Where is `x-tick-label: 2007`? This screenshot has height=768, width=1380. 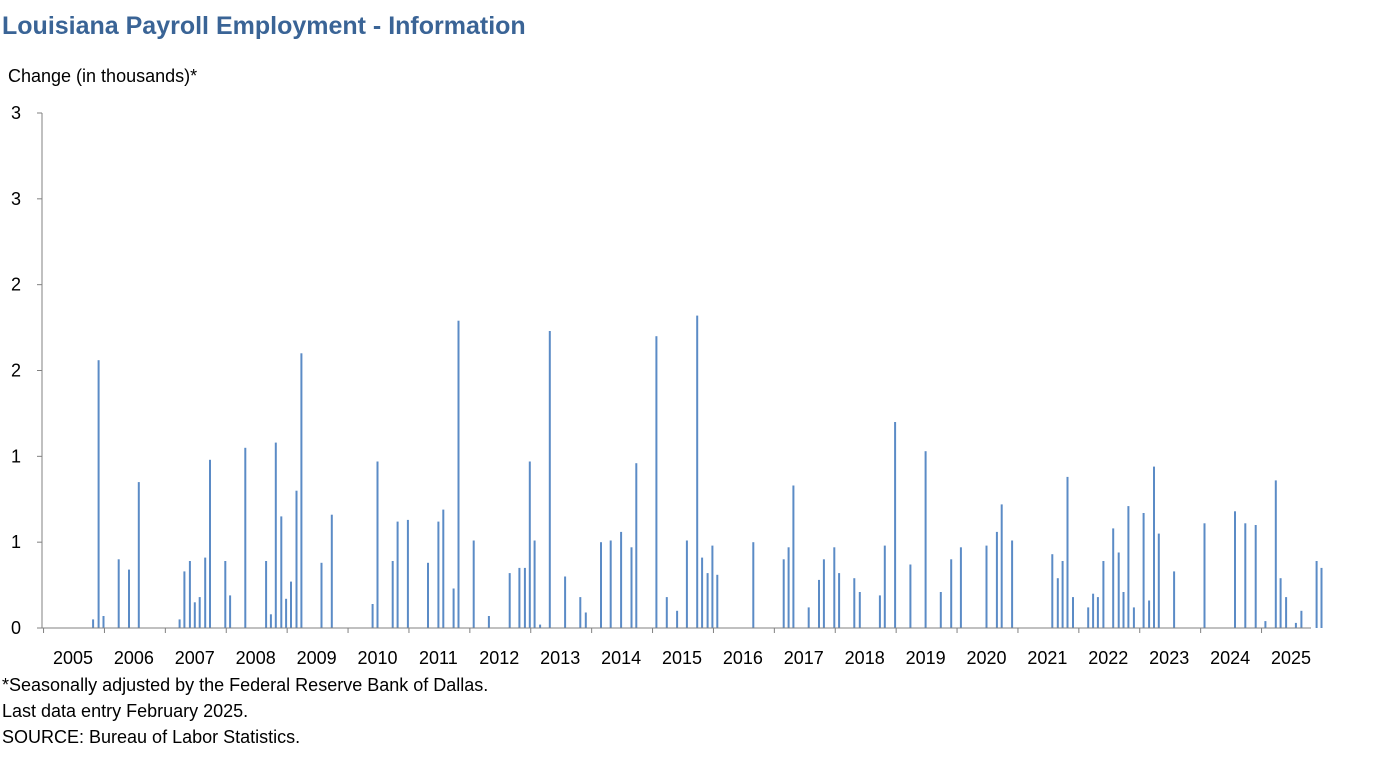 x-tick-label: 2007 is located at coordinates (195, 658).